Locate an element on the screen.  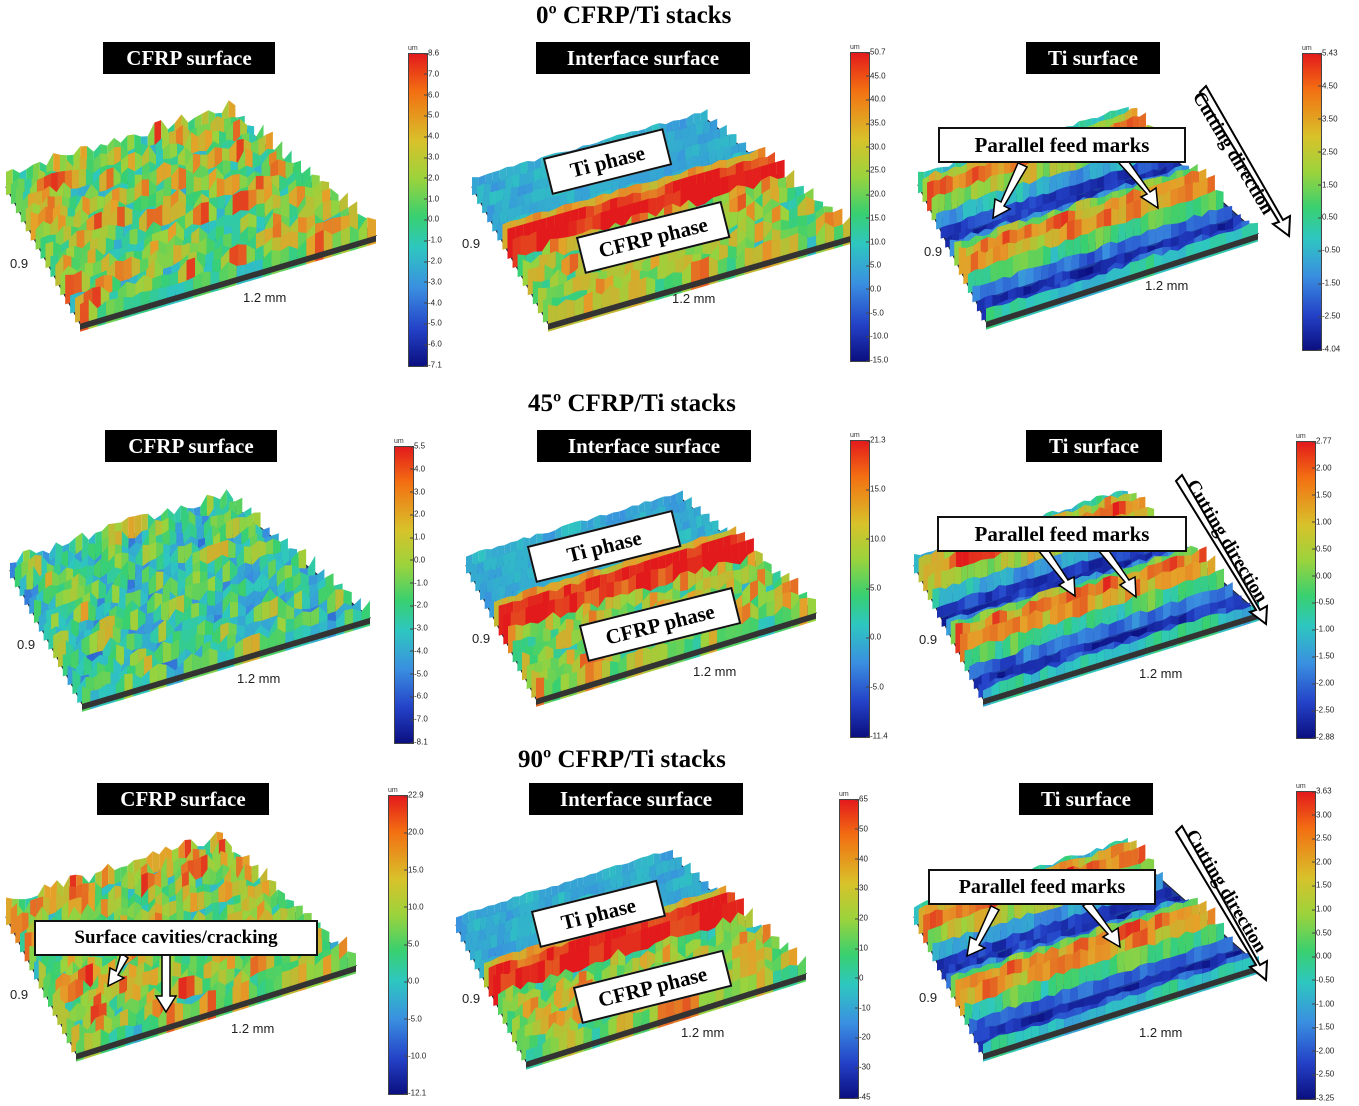
colorbar-tick-label: 25.0 is located at coordinates (876, 170).